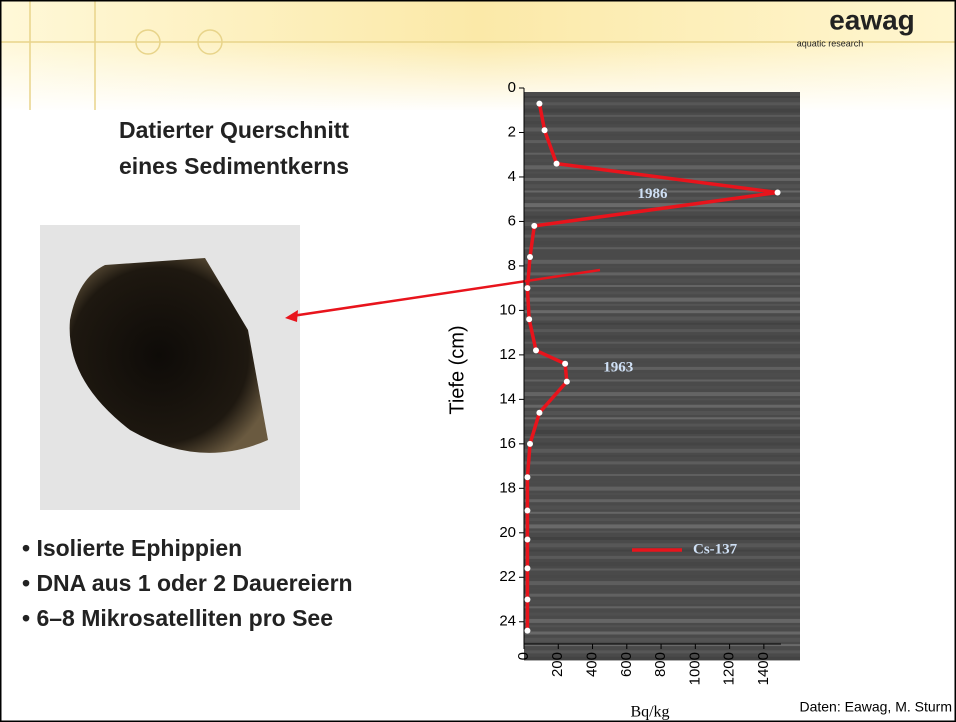 The width and height of the screenshot is (956, 722). What do you see at coordinates (523, 656) in the screenshot?
I see `x-tick-label: 0` at bounding box center [523, 656].